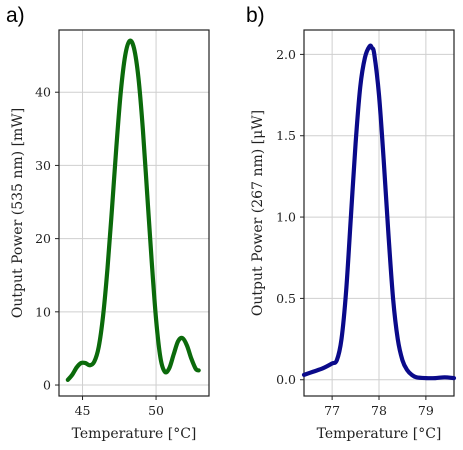 The height and width of the screenshot is (450, 463). Describe the element at coordinates (379, 410) in the screenshot. I see `panel-b-xtick-label: 78` at that location.